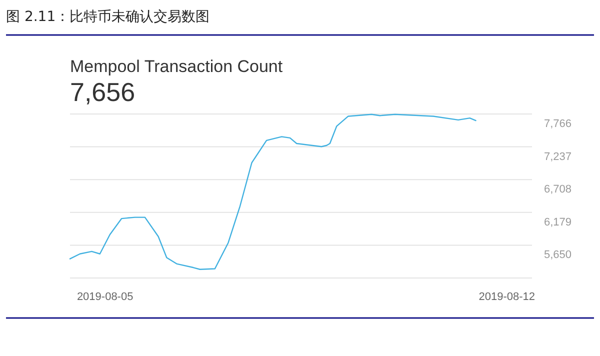  What do you see at coordinates (105, 297) in the screenshot?
I see `x-tick-label: 2019-08-05` at bounding box center [105, 297].